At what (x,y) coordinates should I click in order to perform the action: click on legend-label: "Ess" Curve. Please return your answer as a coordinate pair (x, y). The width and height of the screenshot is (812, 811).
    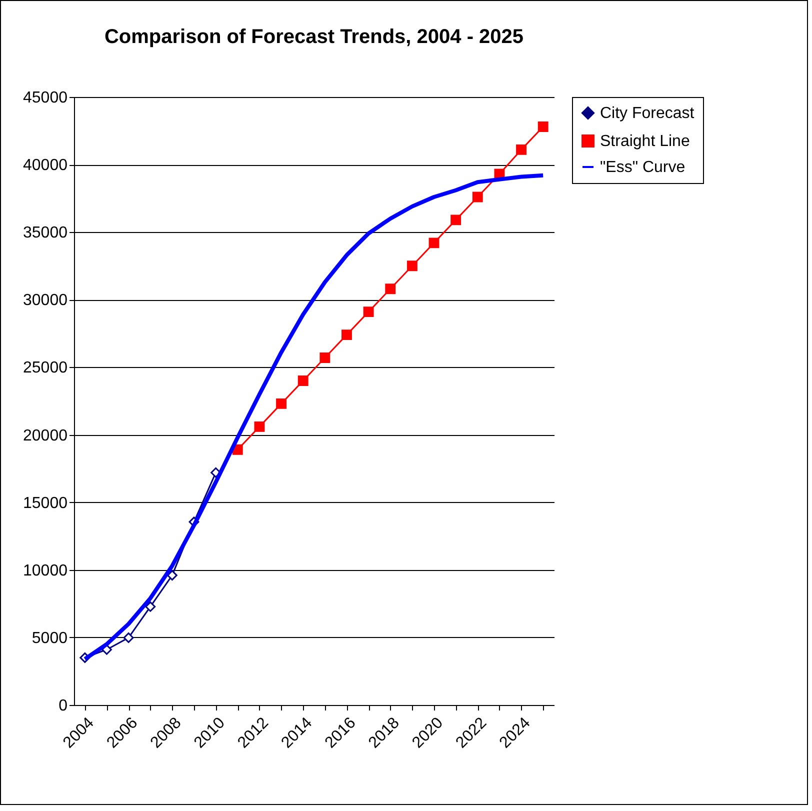
    Looking at the image, I should click on (643, 167).